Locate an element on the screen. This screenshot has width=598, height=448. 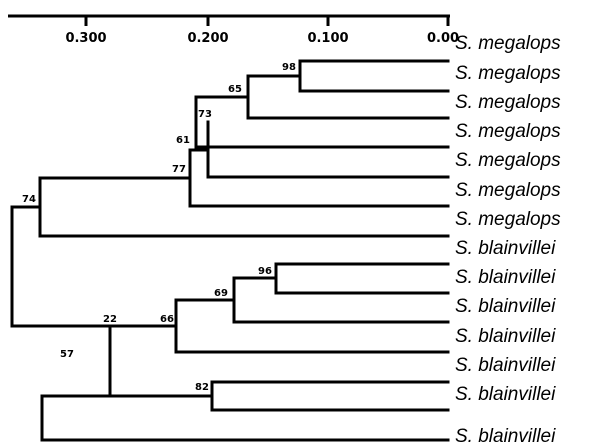
scale-tick-label: 0.100 is located at coordinates (327, 38).